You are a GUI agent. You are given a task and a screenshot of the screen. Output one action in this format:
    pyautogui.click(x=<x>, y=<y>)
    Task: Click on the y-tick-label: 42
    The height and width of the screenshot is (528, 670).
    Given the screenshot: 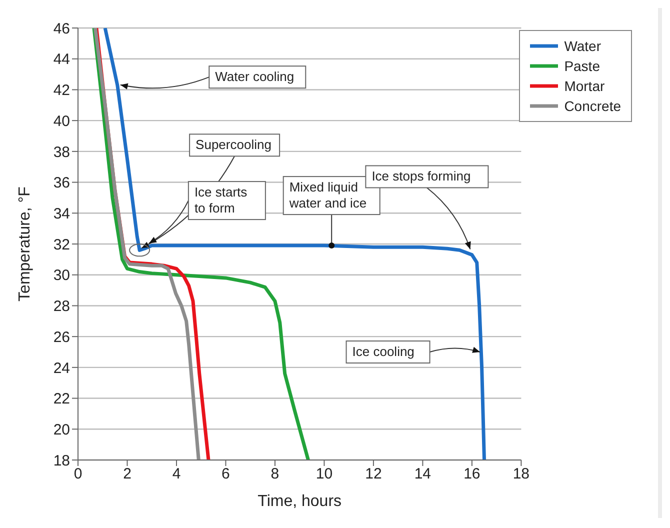 What is the action you would take?
    pyautogui.click(x=61, y=91)
    